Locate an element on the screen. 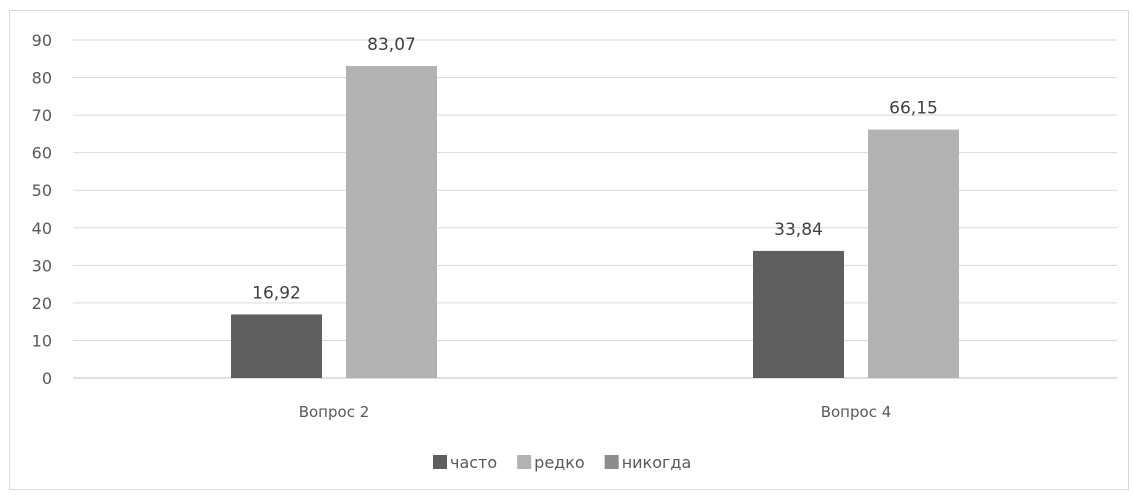  data-label: 66,15 is located at coordinates (913, 109).